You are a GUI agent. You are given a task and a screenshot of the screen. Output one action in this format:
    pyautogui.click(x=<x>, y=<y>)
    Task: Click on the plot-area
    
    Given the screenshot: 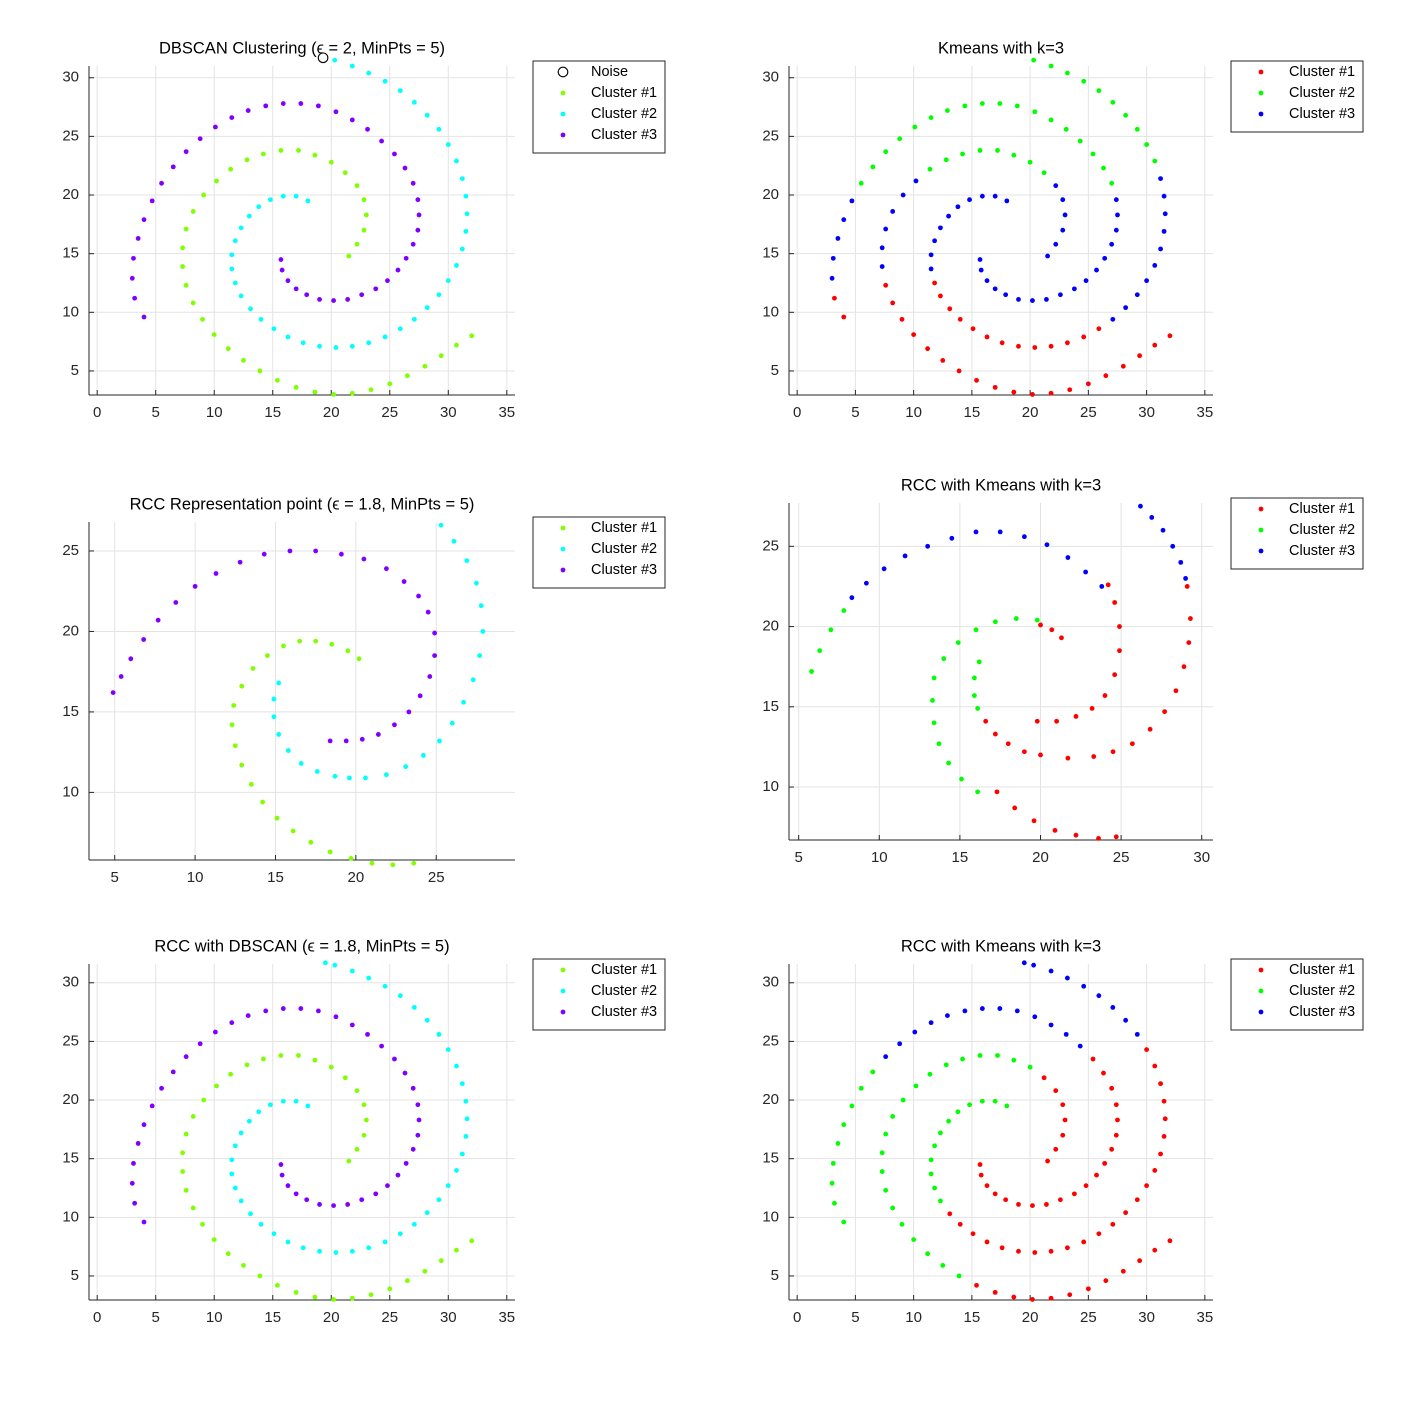 What is the action you would take?
    pyautogui.click(x=1001, y=1132)
    